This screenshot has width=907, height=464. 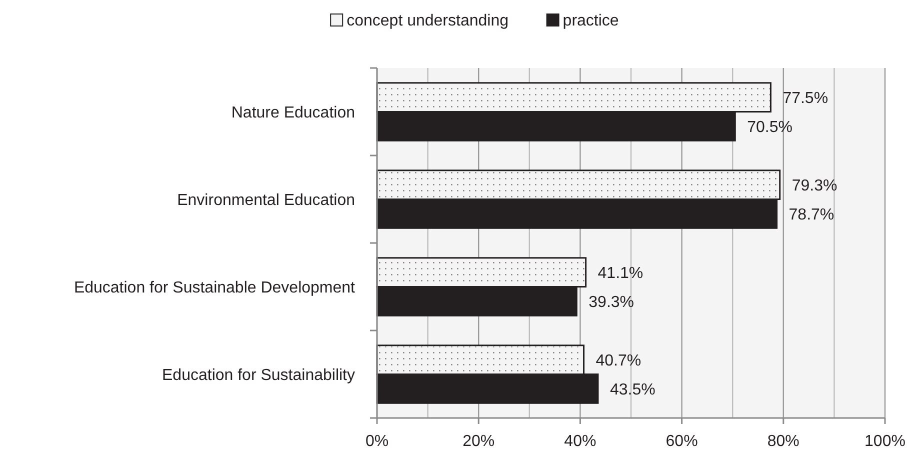 I want to click on data-label: 43.5%, so click(x=633, y=389).